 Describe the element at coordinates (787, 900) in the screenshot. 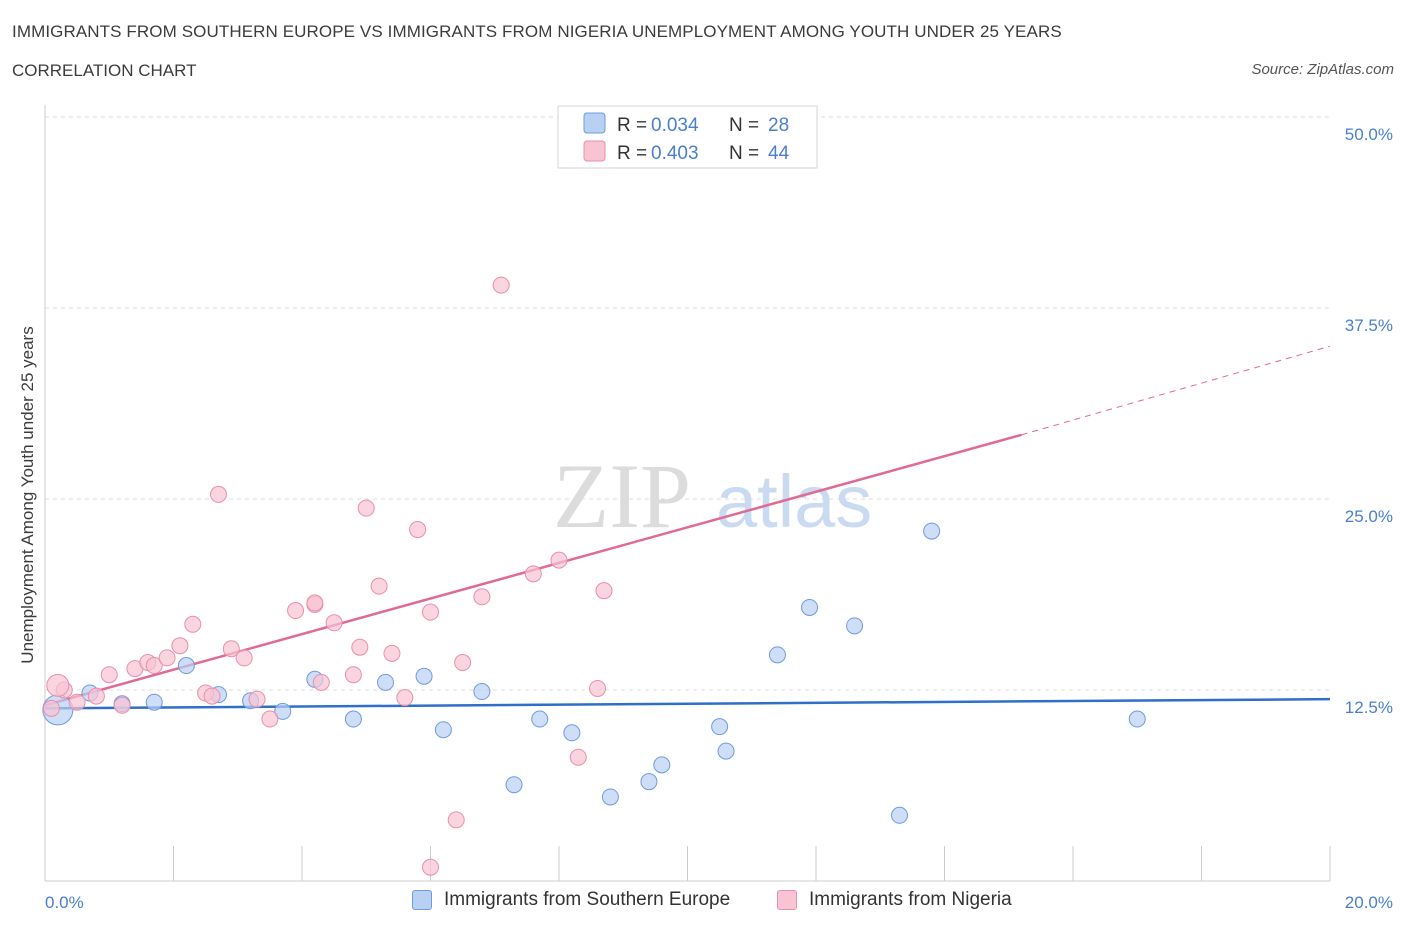

I see `legend-swatch-pink` at that location.